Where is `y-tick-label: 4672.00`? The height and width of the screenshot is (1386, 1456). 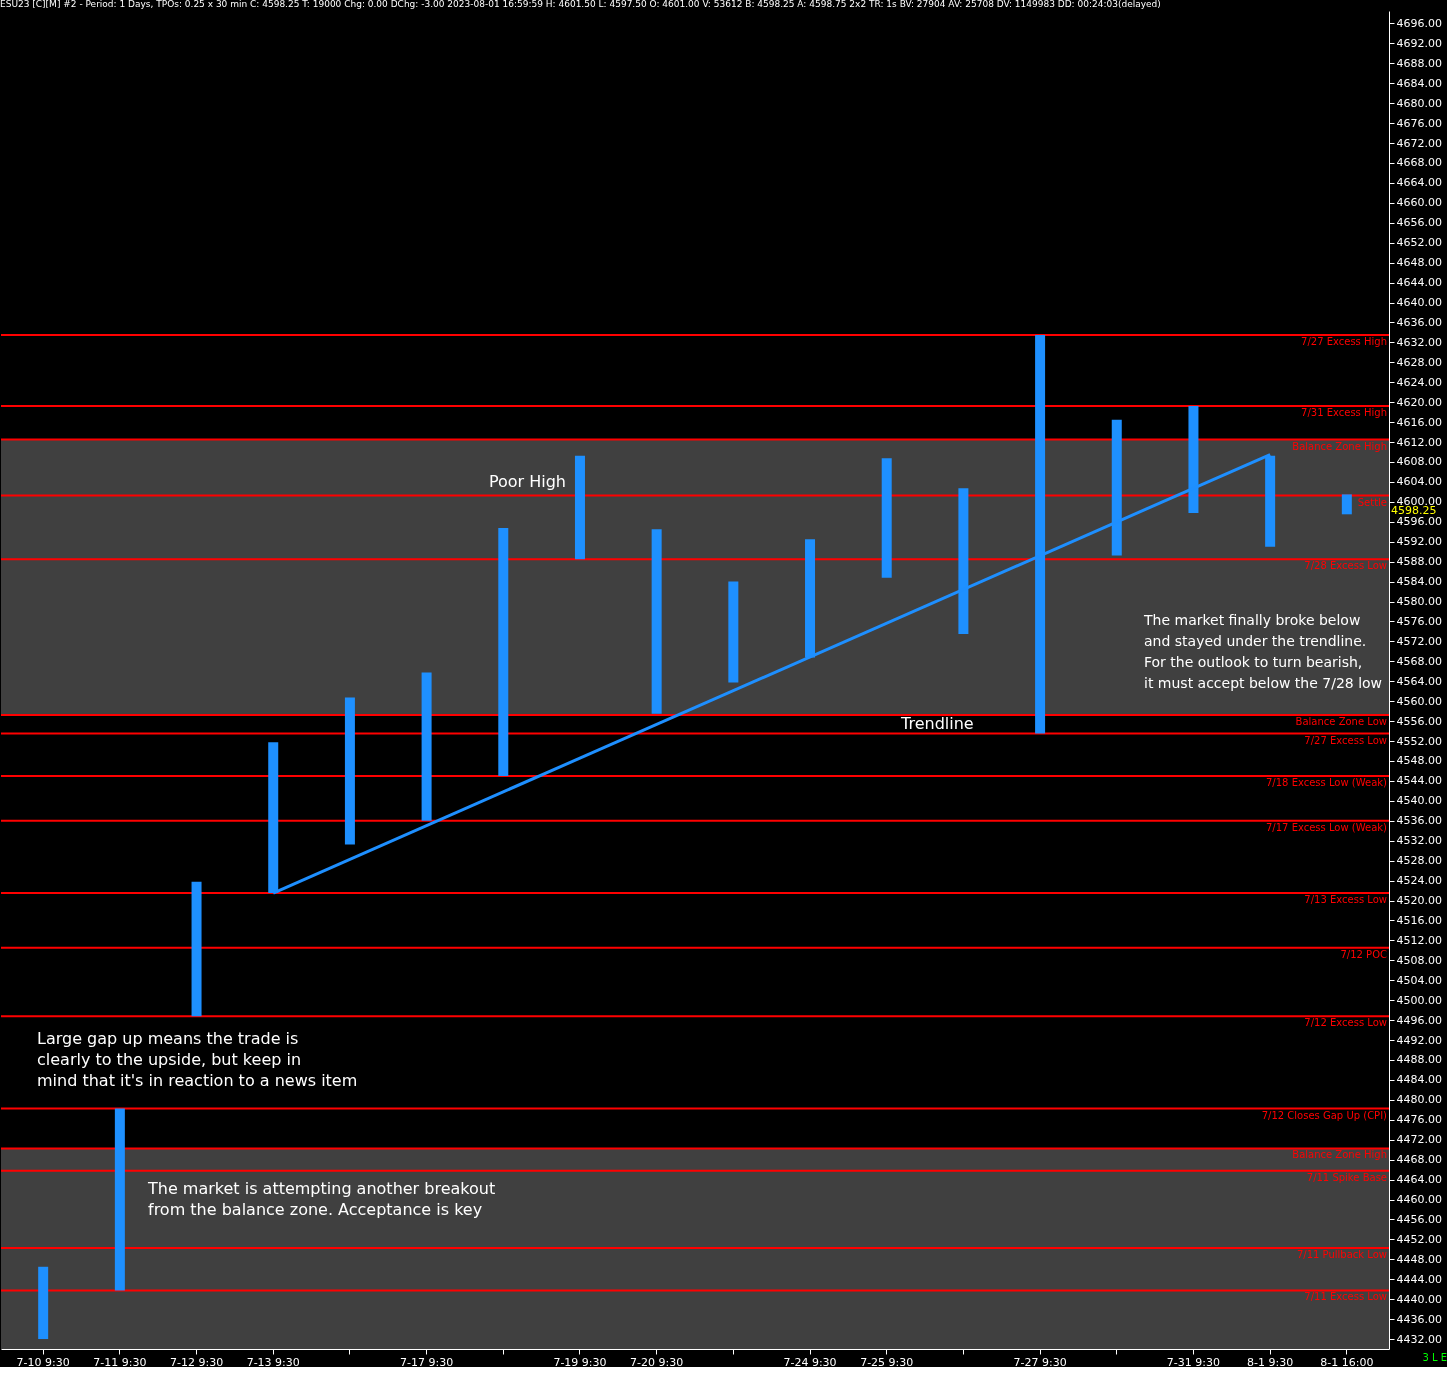 y-tick-label: 4672.00 is located at coordinates (1419, 143).